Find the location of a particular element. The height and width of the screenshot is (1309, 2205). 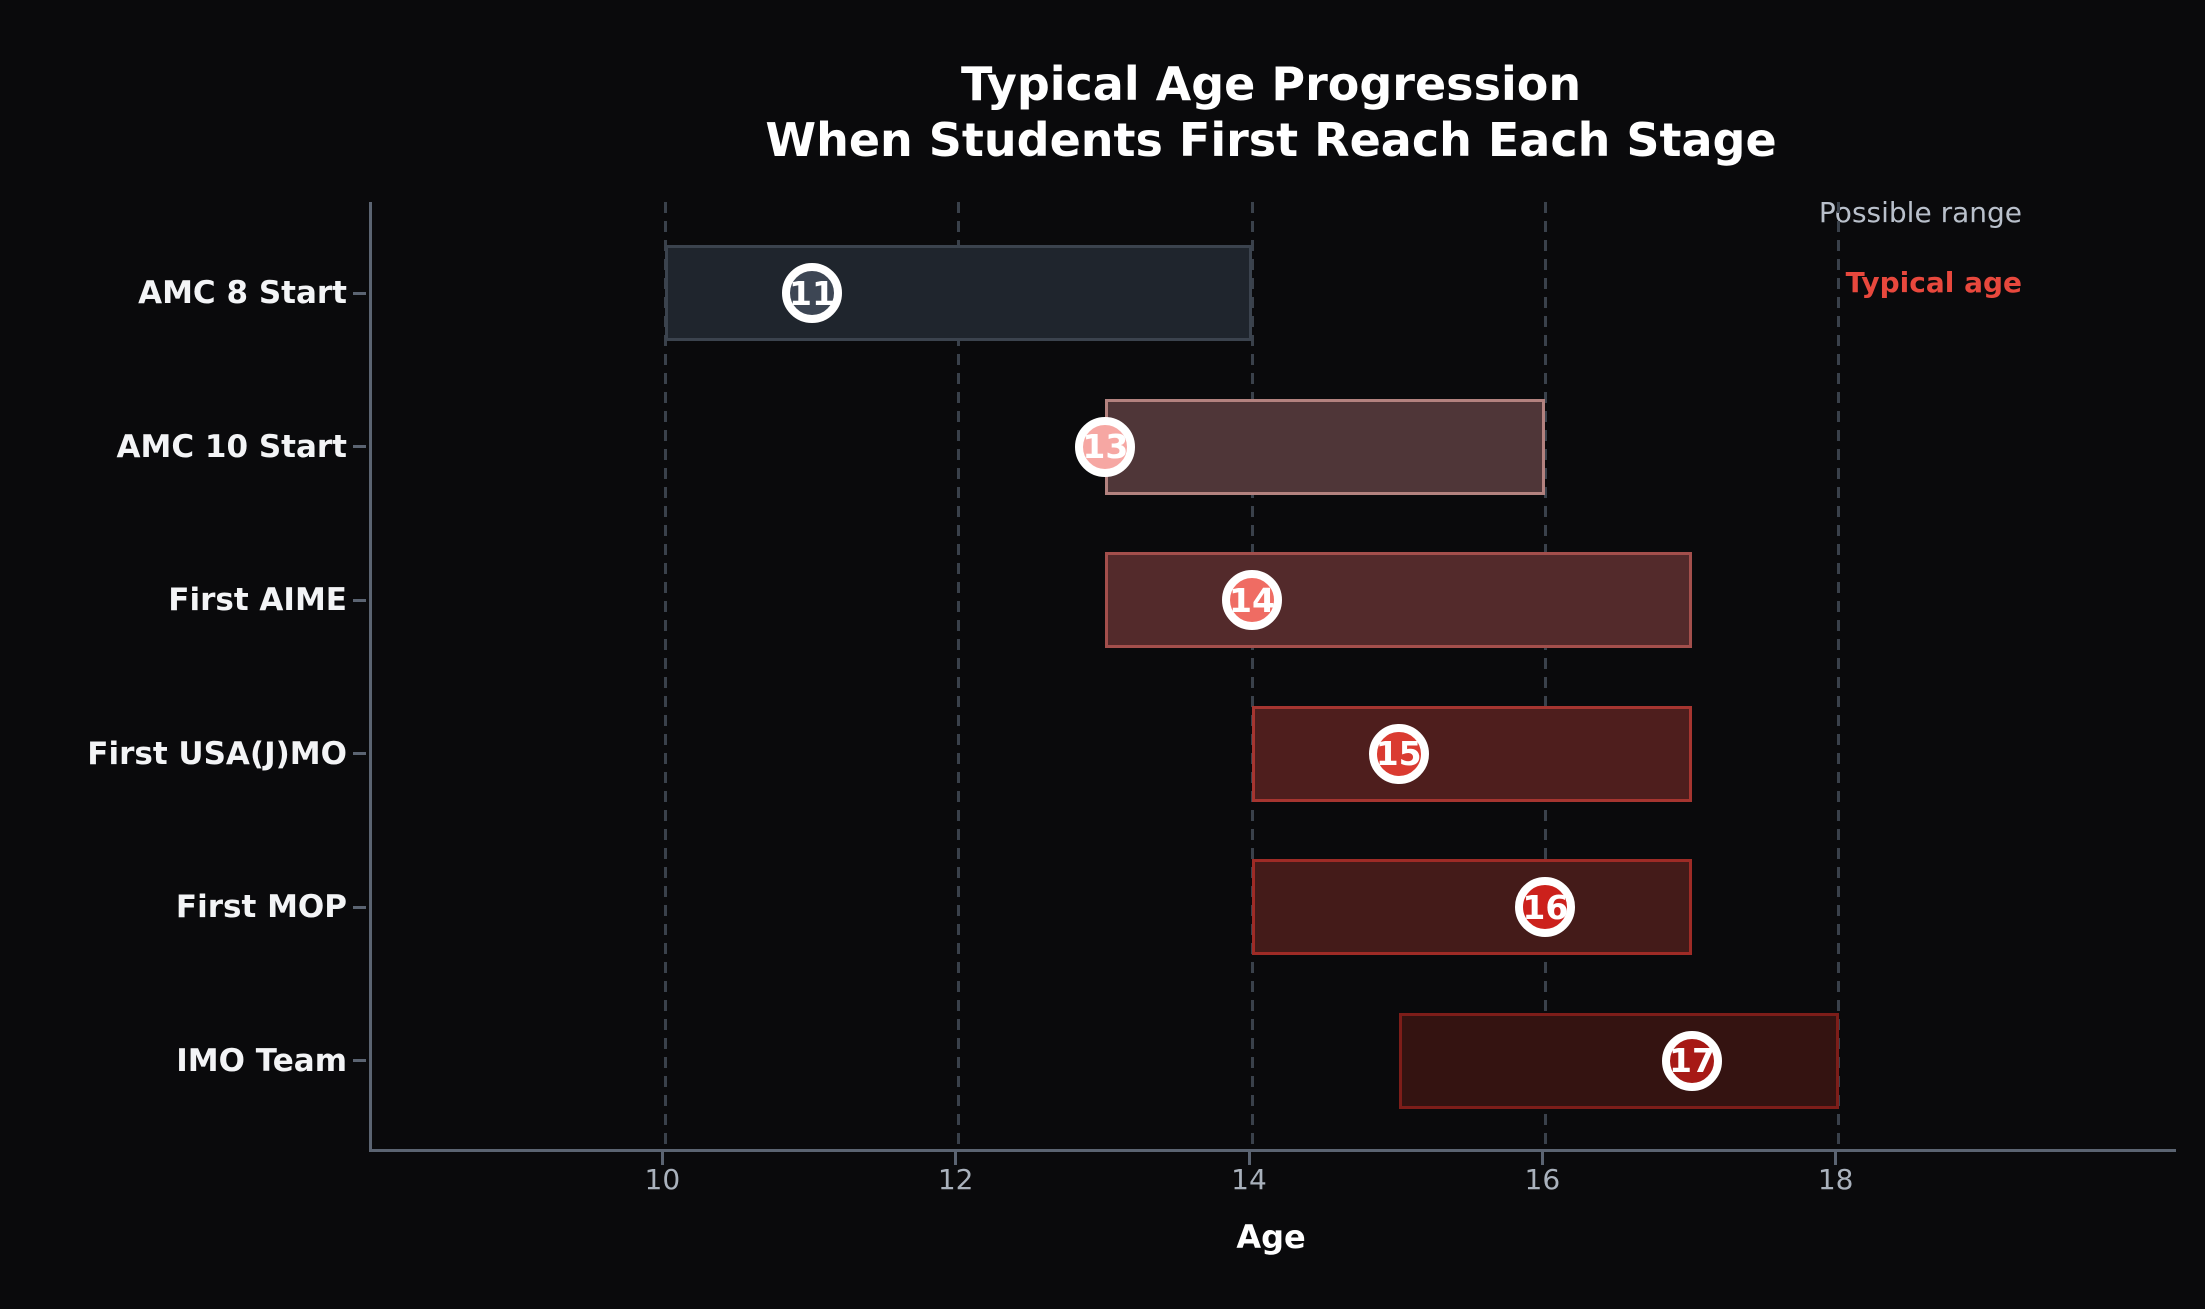

x-tick-label-10: 10 is located at coordinates (662, 1179).